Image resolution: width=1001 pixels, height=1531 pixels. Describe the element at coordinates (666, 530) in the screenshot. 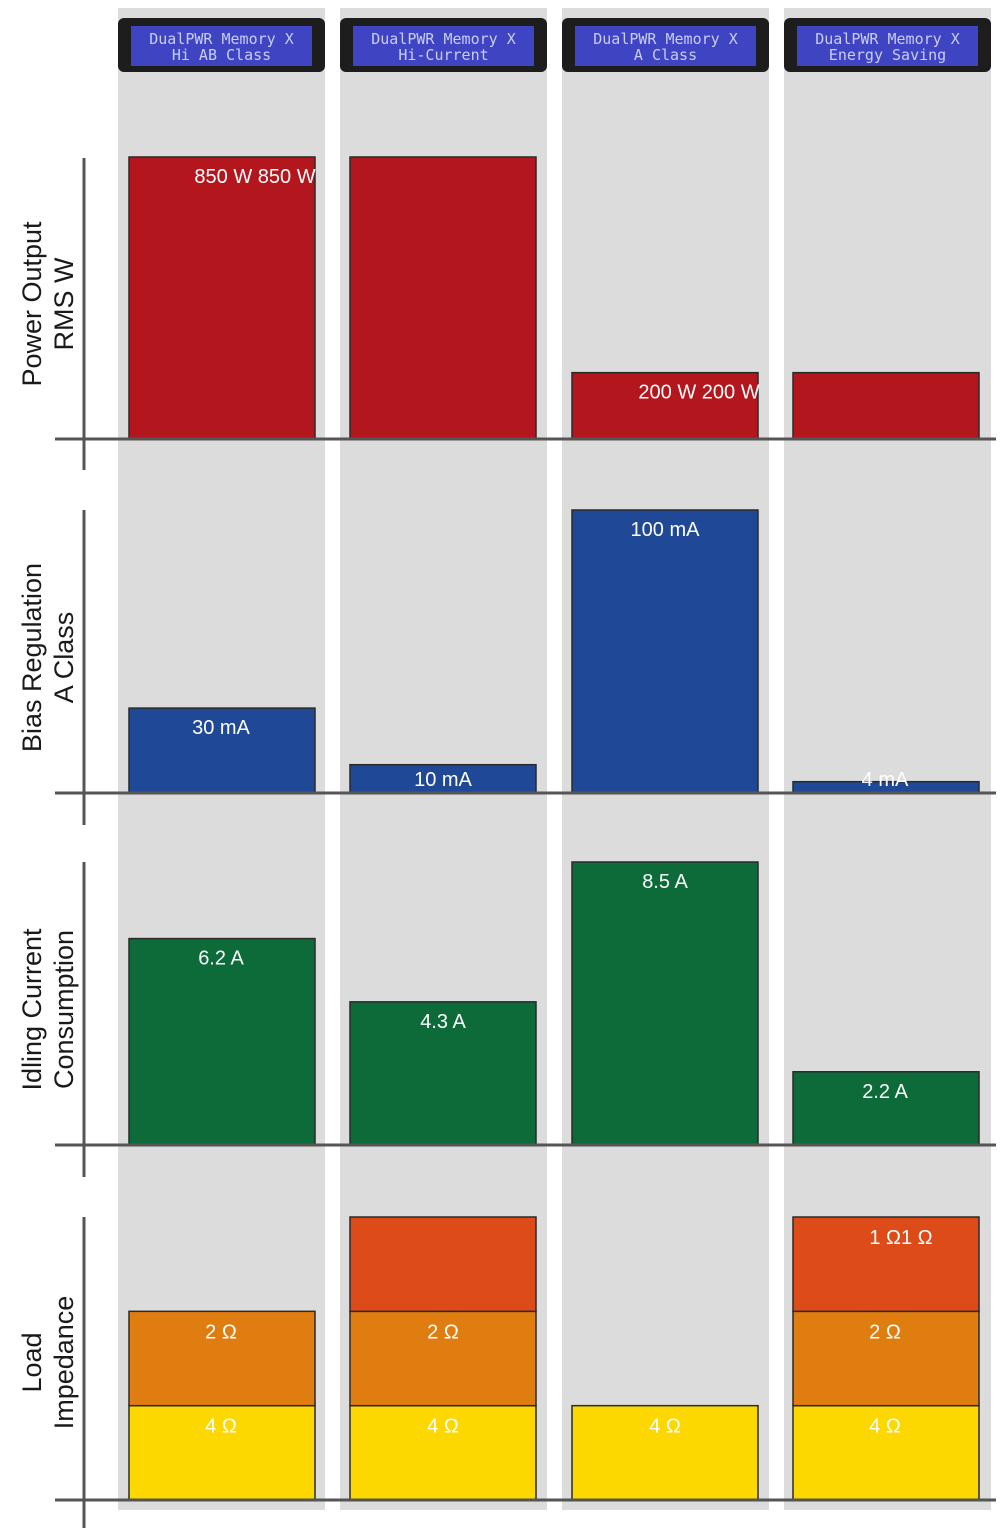

I see `bar-label-2-3: 100 mA` at that location.